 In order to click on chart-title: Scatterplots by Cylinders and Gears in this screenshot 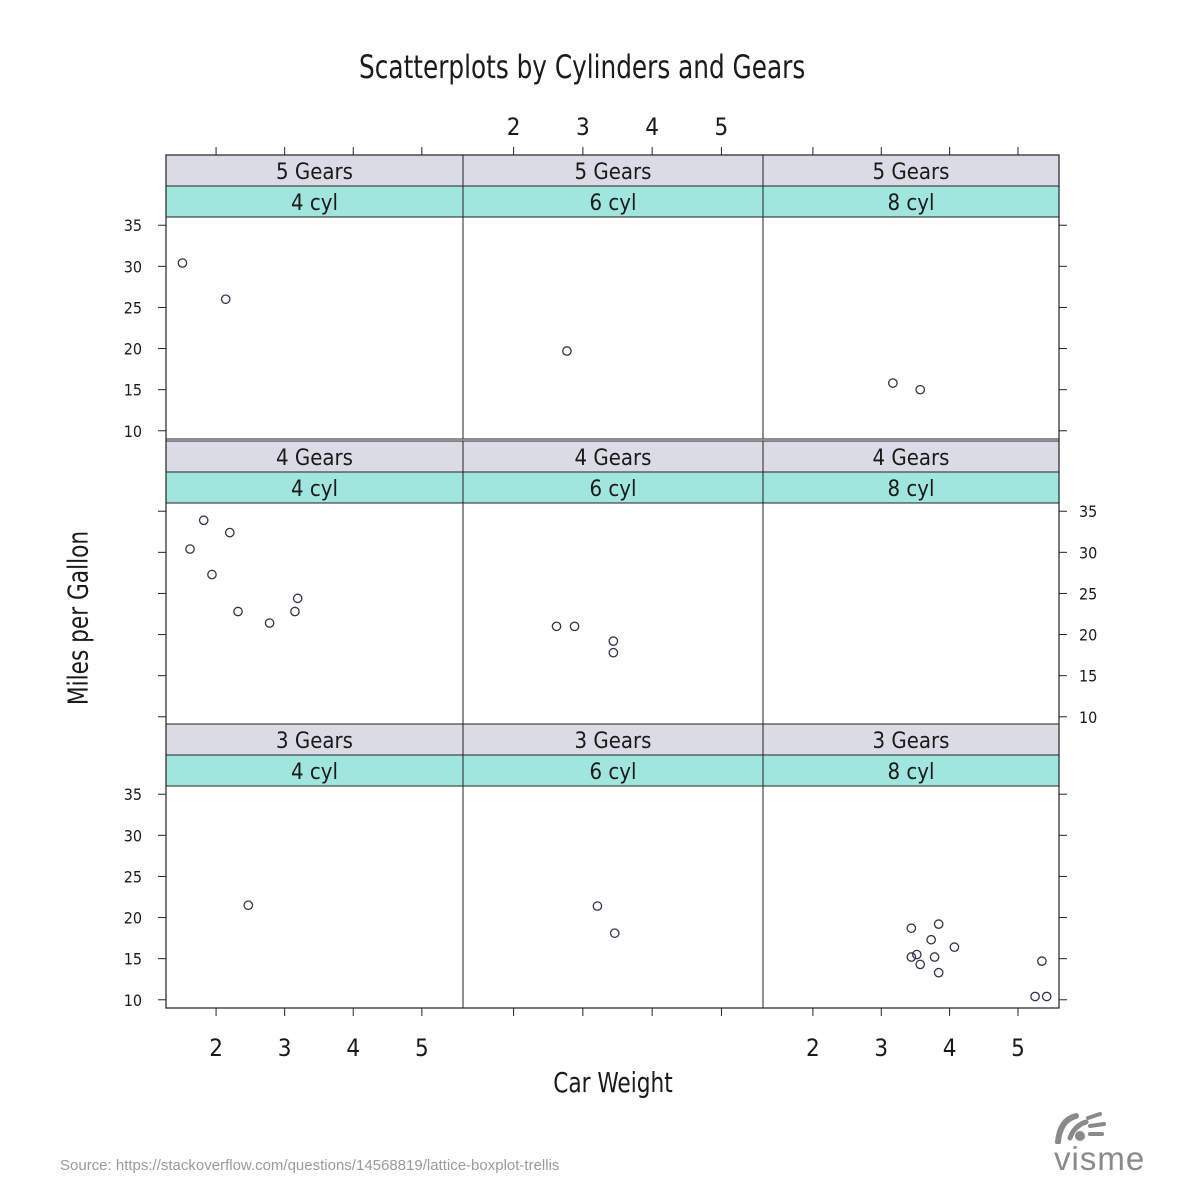, I will do `click(582, 67)`.